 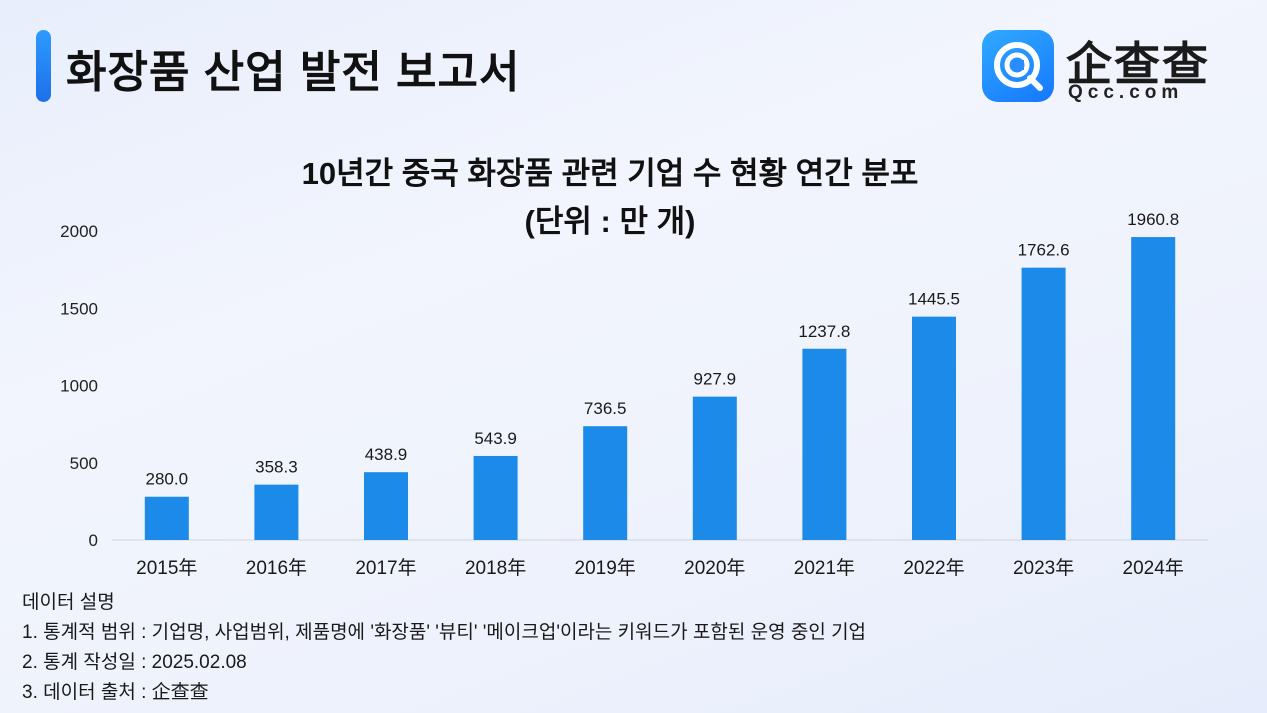 What do you see at coordinates (605, 408) in the screenshot?
I see `data-label: 736.5` at bounding box center [605, 408].